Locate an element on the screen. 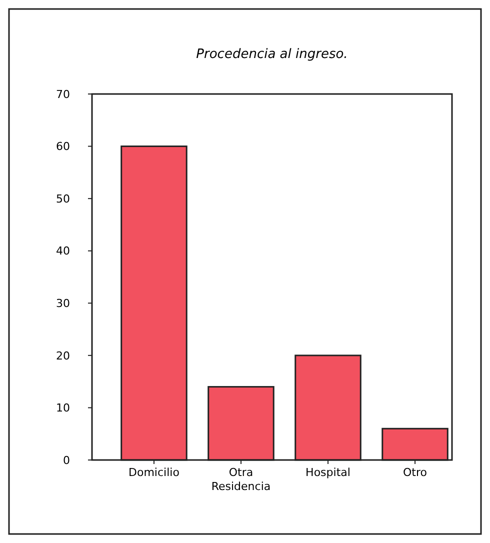 The width and height of the screenshot is (490, 543). y-tick-label: 50 is located at coordinates (63, 199).